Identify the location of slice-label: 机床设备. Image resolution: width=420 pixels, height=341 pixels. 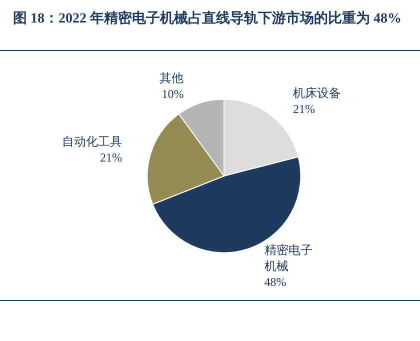
(317, 93).